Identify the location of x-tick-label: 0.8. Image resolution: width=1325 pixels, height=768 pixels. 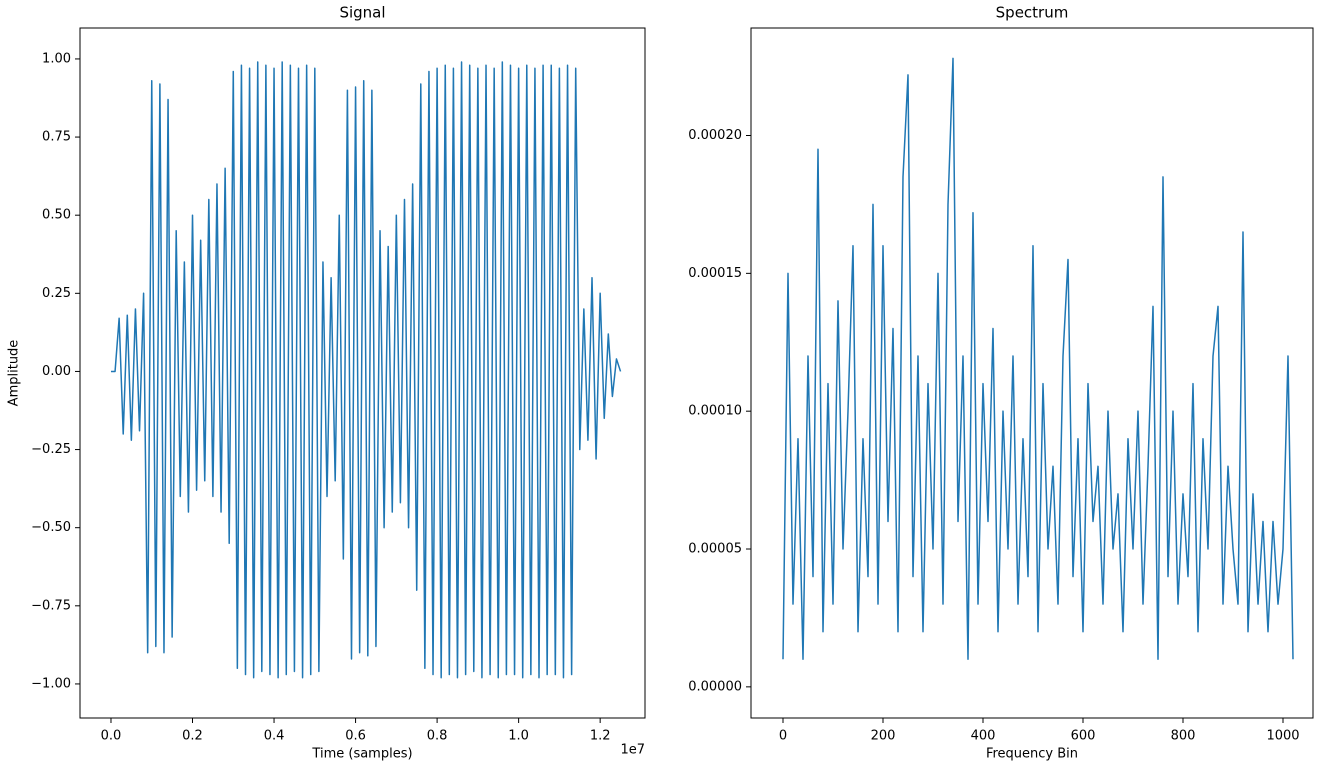
(437, 736).